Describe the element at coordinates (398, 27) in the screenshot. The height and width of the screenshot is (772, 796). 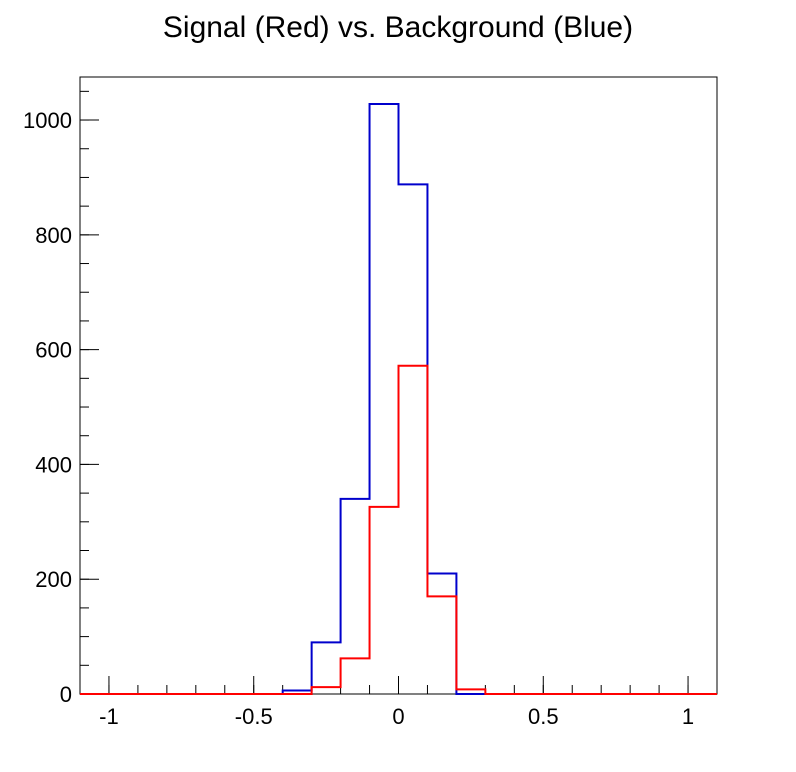
I see `chart-title: Signal (Red) vs. Background (Blue)` at that location.